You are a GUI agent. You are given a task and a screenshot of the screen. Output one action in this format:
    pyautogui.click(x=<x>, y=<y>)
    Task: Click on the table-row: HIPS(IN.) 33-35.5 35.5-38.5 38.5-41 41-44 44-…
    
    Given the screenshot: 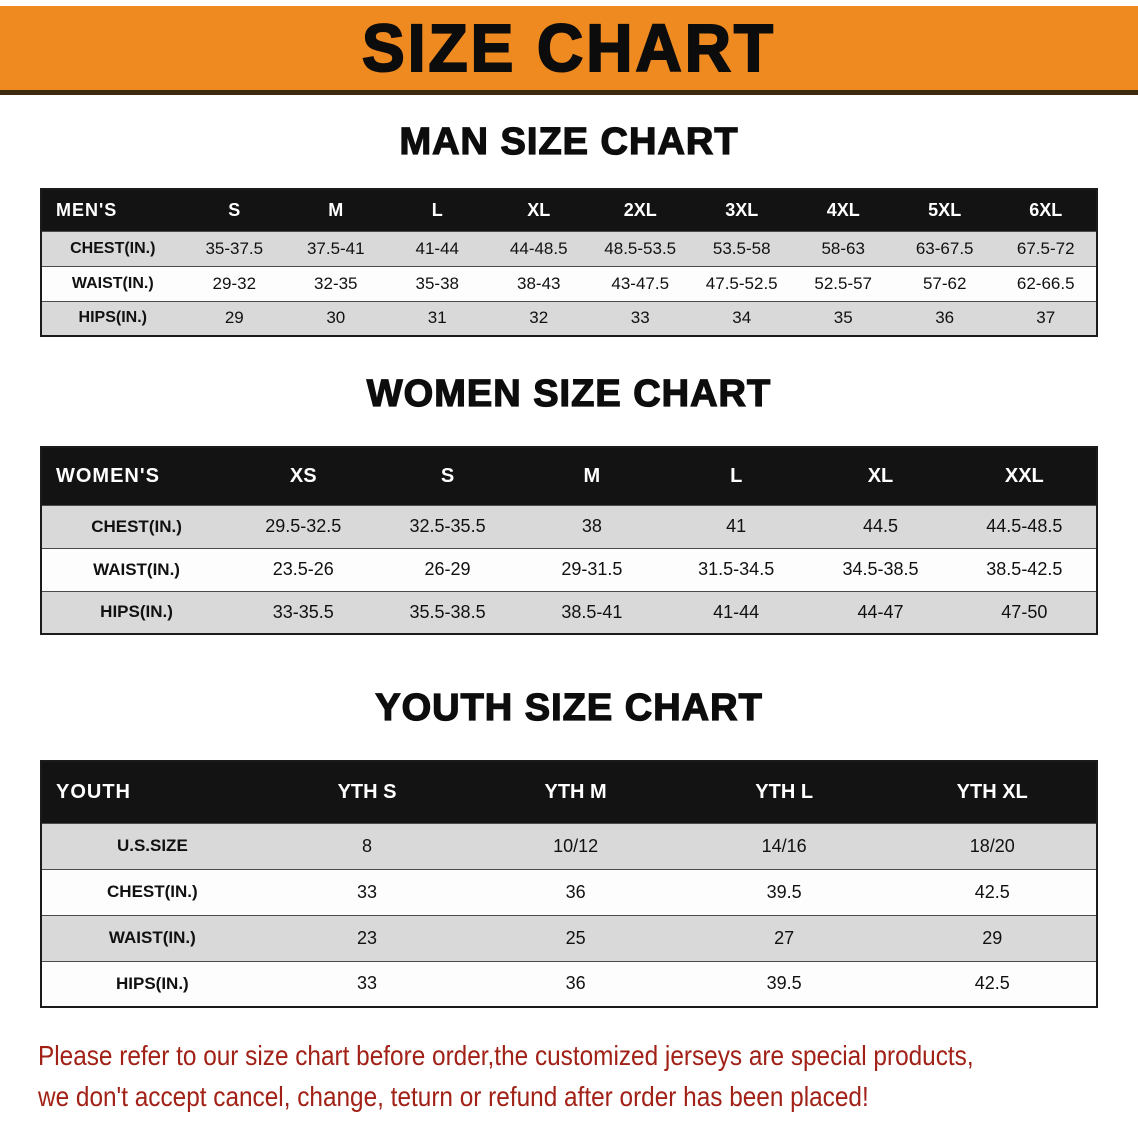 What is the action you would take?
    pyautogui.click(x=569, y=612)
    